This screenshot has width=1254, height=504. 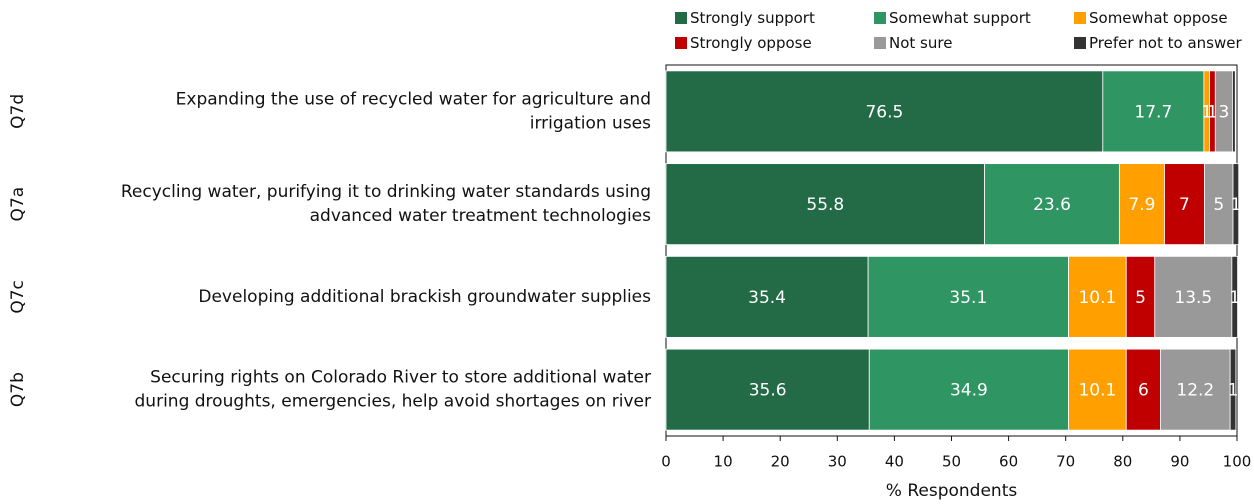 I want to click on x-tick-label-100: 100, so click(x=1237, y=462).